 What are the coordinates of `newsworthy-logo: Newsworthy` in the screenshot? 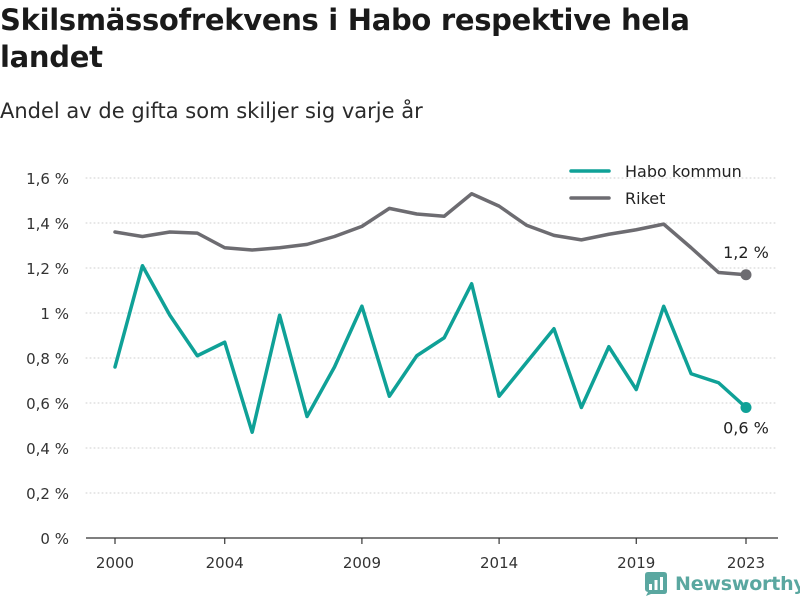 It's located at (722, 584).